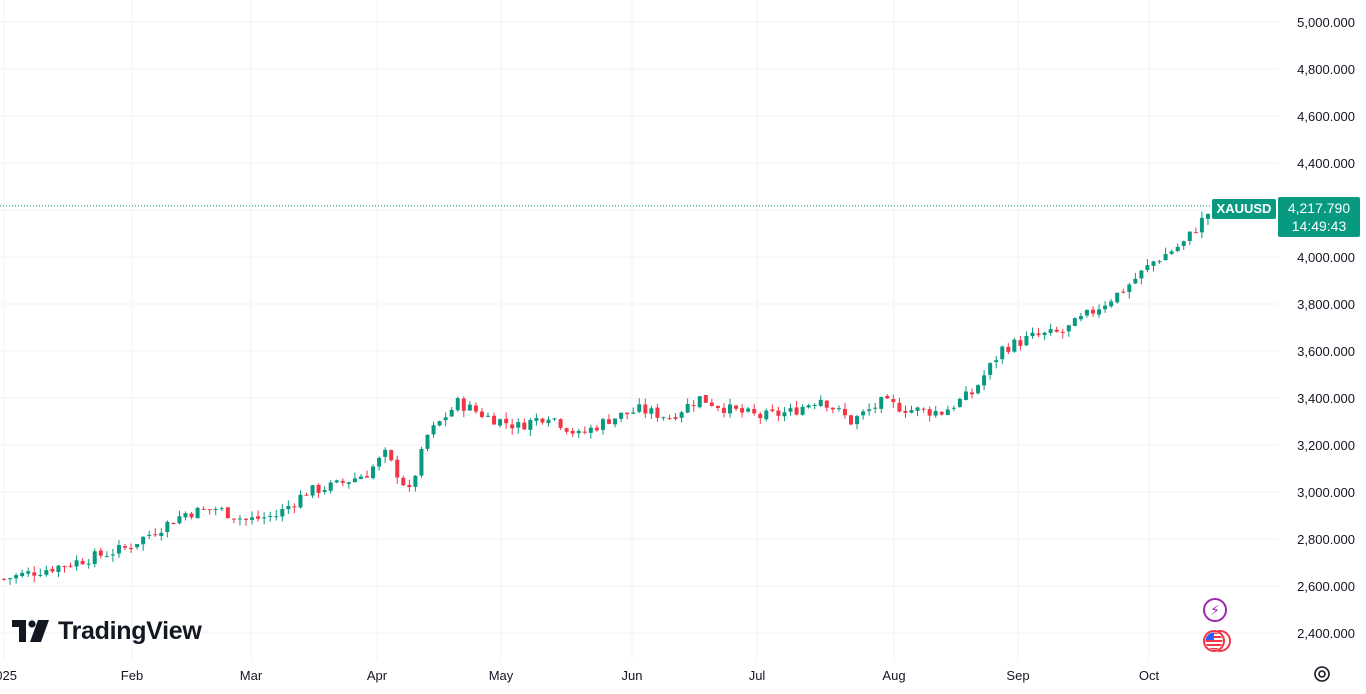 The image size is (1366, 694). I want to click on us-flag-icon, so click(1217, 641).